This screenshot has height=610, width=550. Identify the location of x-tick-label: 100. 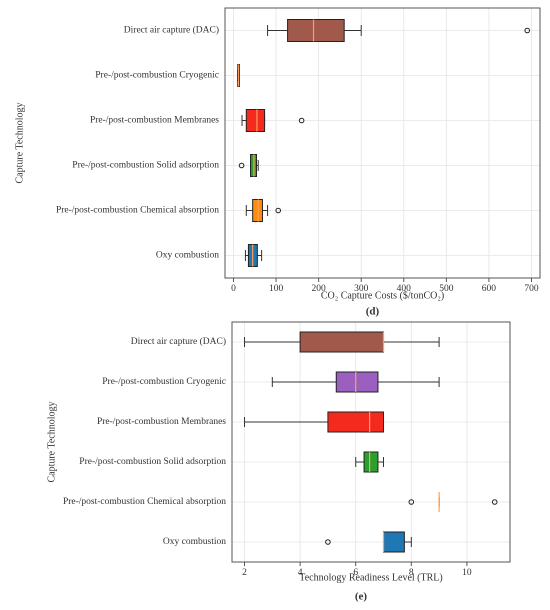
(276, 289).